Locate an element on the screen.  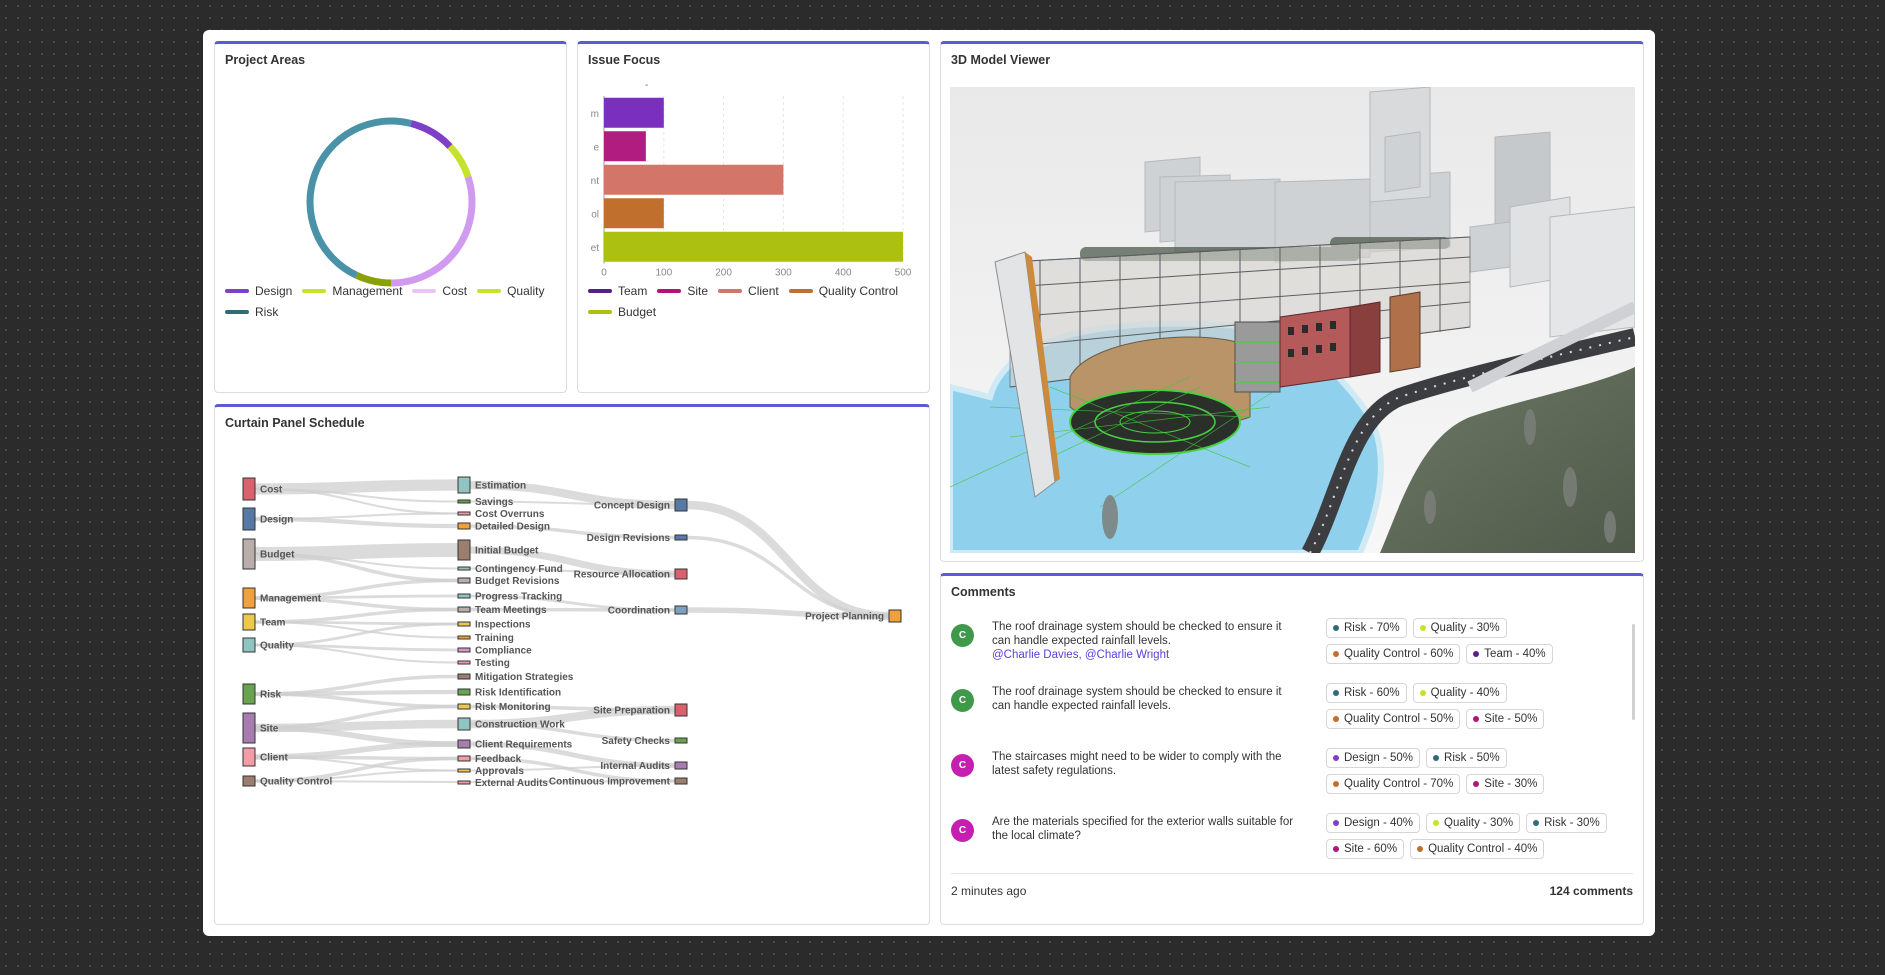
sankey-node: Design Revisions is located at coordinates (637, 538).